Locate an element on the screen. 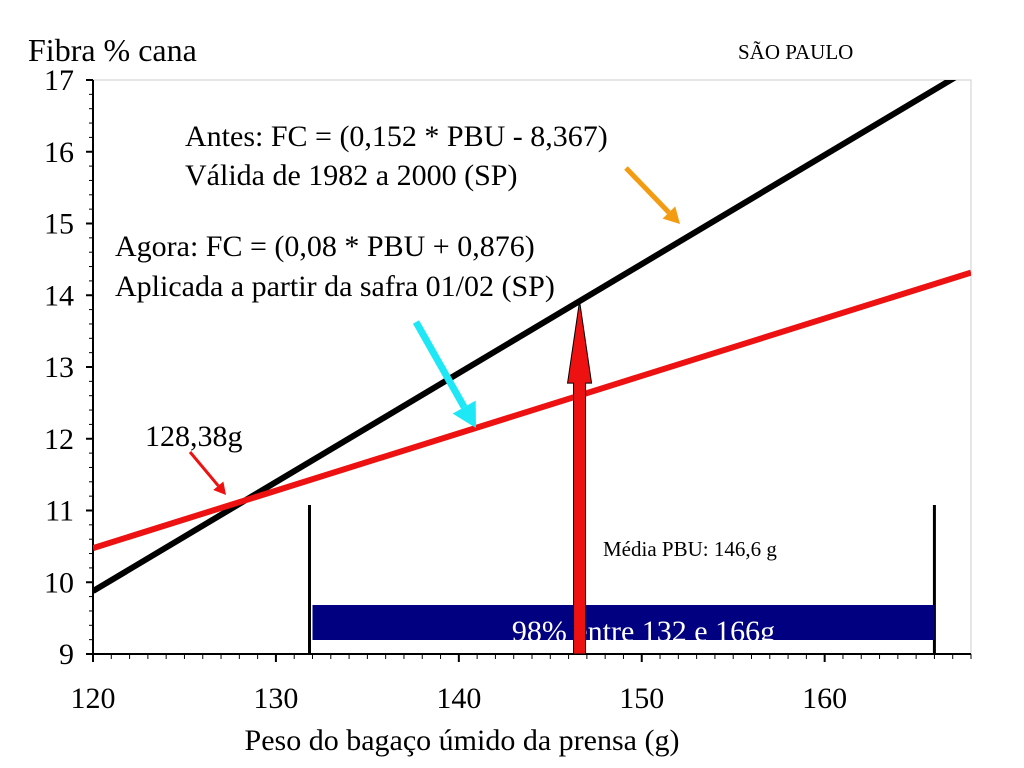 The width and height of the screenshot is (1024, 768). mean-arrow is located at coordinates (580, 477).